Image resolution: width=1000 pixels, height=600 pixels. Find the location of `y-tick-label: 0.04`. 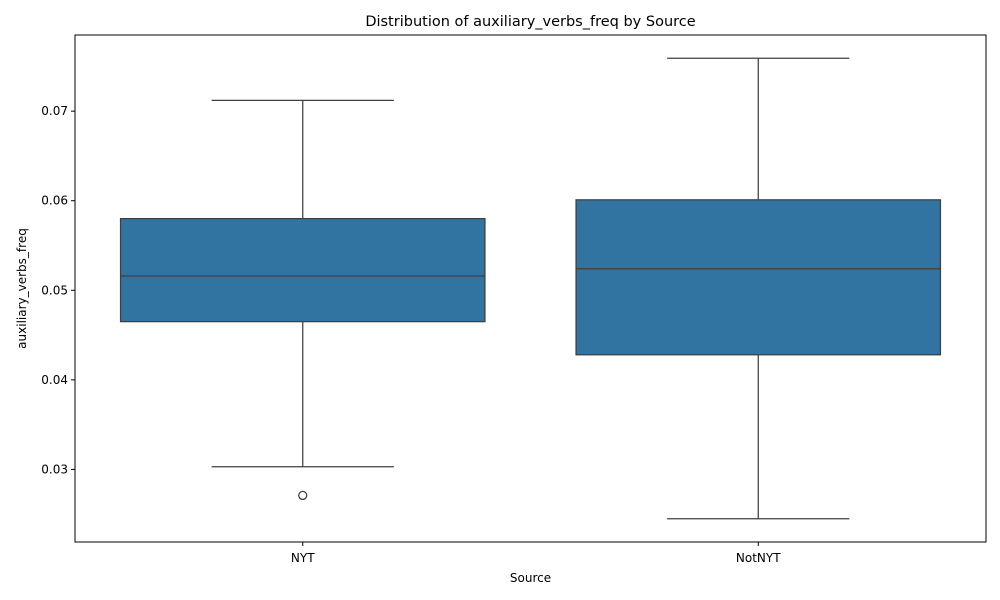

y-tick-label: 0.04 is located at coordinates (54, 380).